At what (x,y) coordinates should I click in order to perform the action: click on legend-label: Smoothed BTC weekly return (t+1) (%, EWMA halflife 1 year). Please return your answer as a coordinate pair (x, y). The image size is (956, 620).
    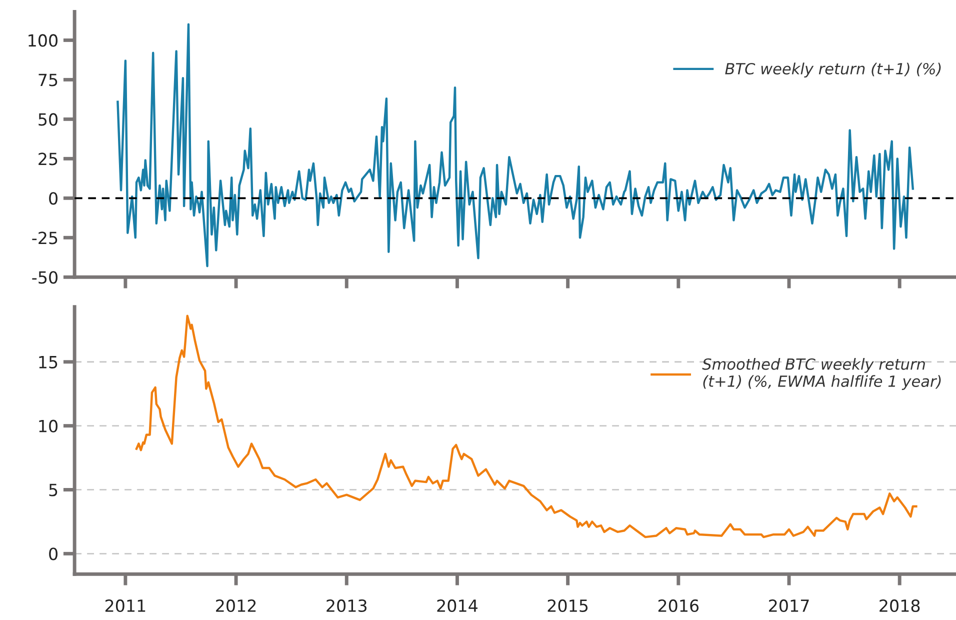
    Looking at the image, I should click on (821, 374).